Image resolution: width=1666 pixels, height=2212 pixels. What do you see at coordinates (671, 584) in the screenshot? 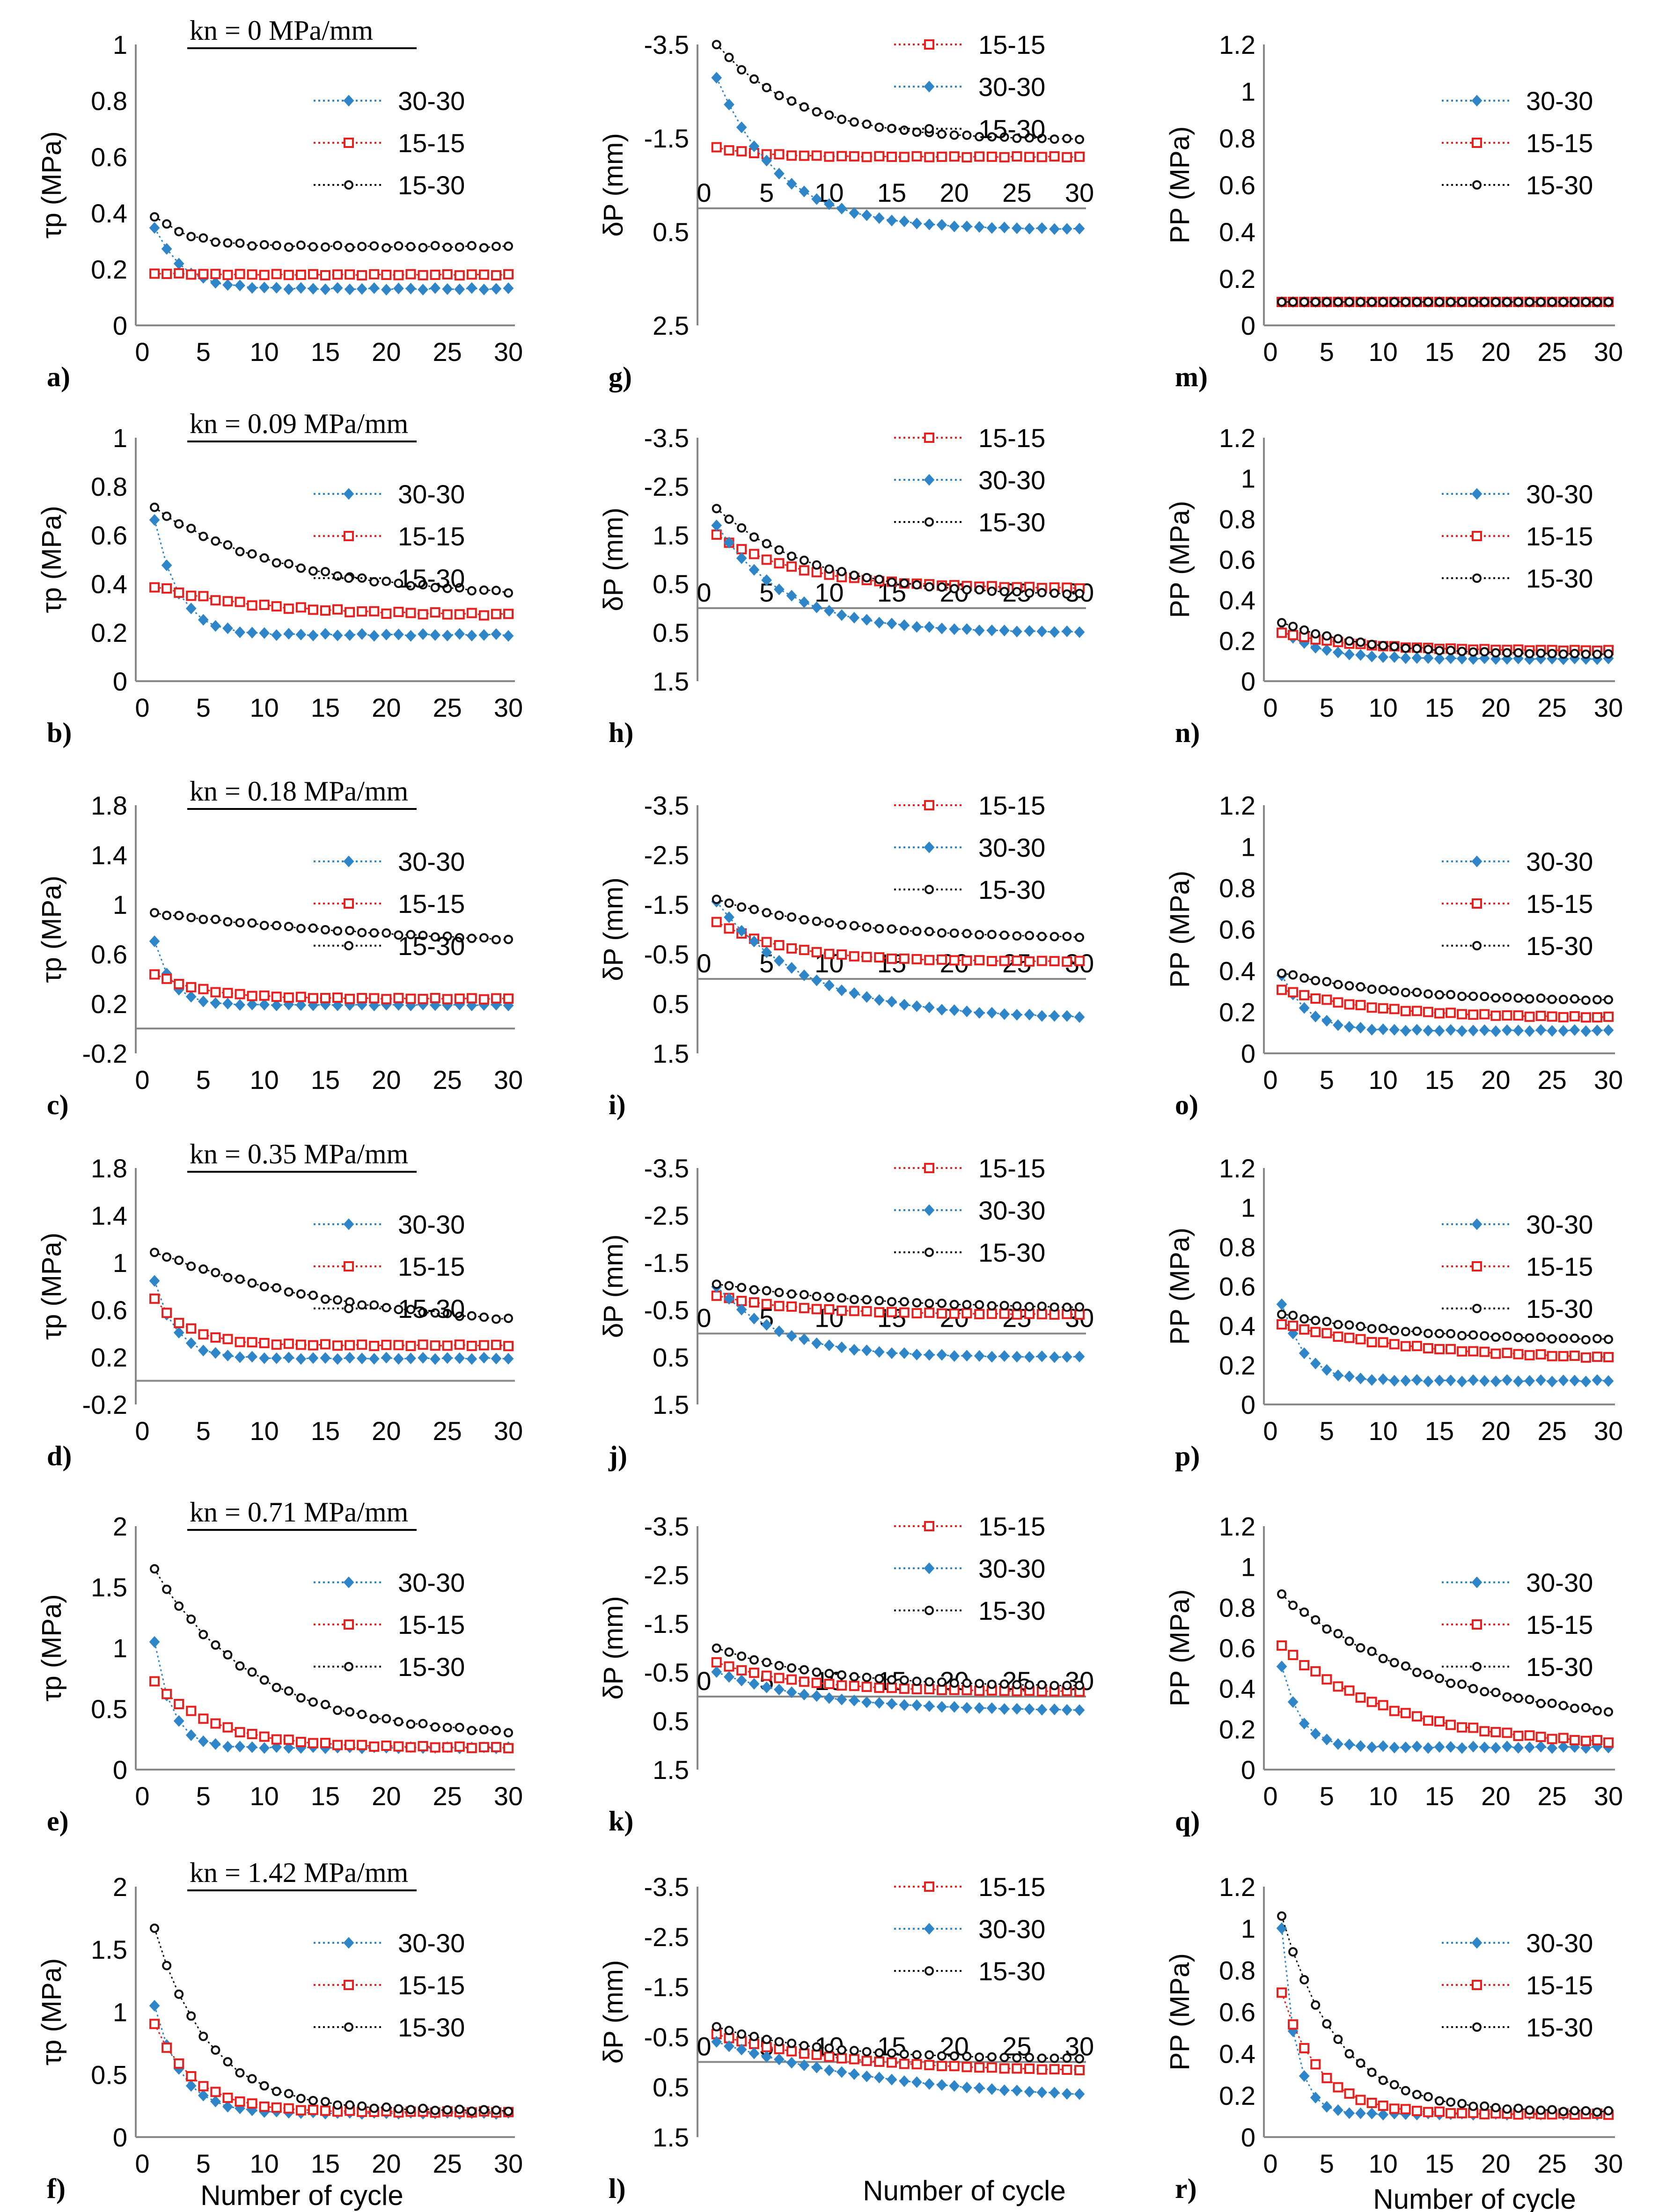
I see `y-tick-label-h-3: 0.5` at bounding box center [671, 584].